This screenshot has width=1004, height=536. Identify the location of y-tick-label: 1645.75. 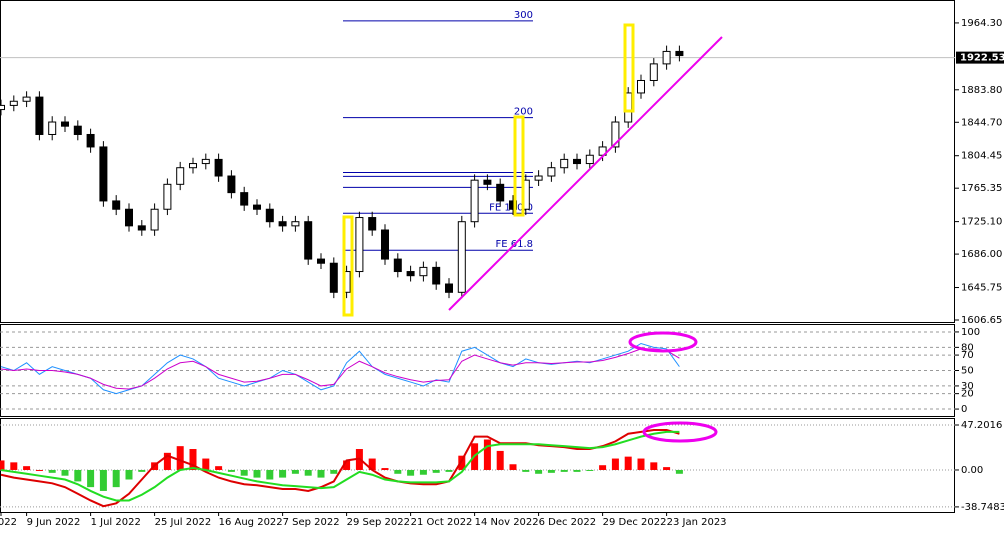
(981, 288).